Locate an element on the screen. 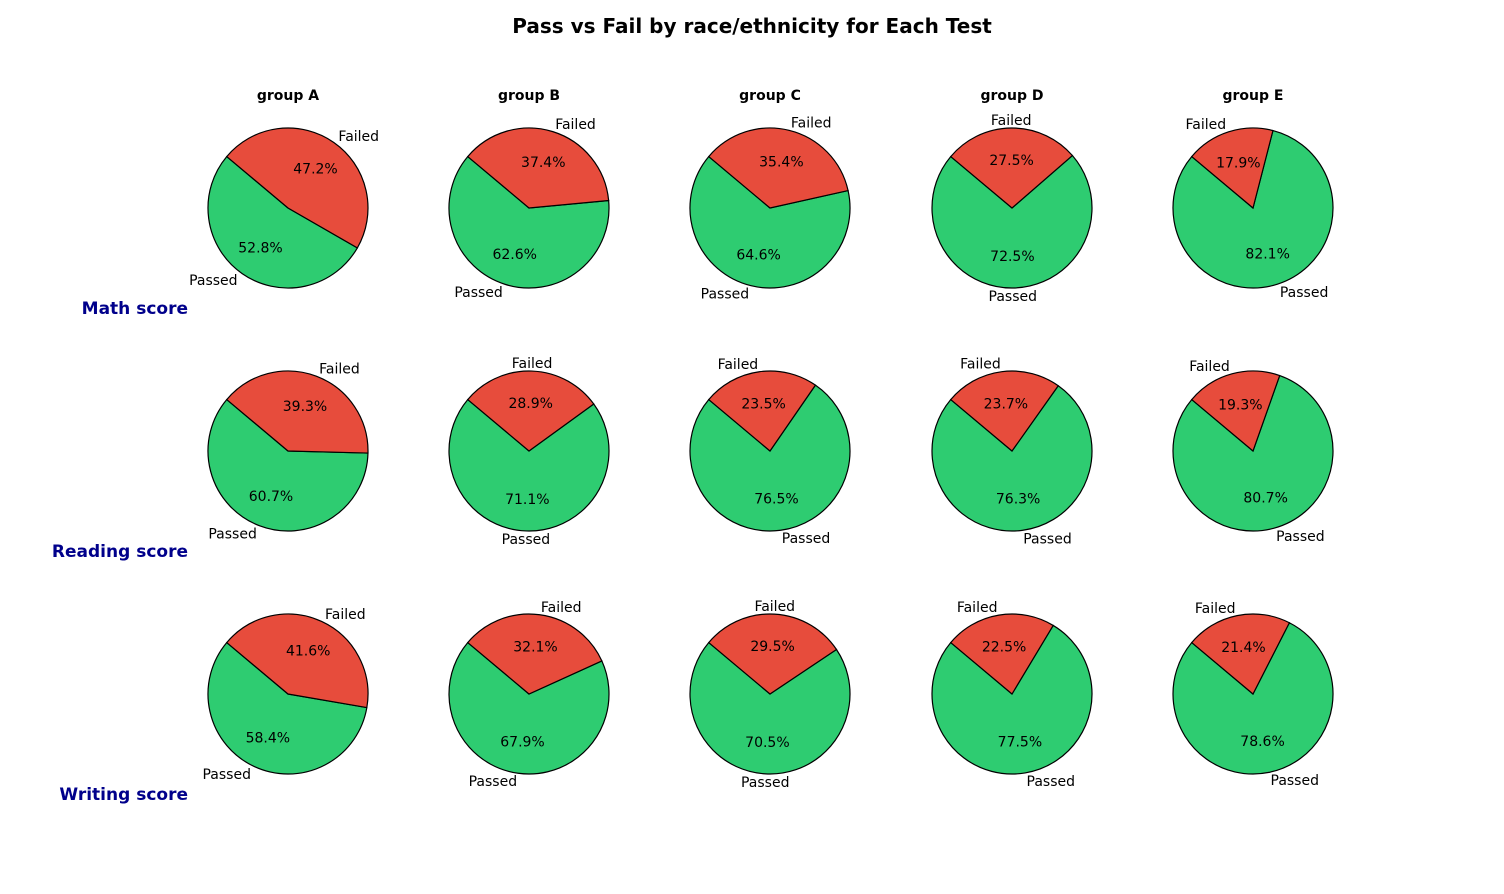  column-title: group A is located at coordinates (288, 96).